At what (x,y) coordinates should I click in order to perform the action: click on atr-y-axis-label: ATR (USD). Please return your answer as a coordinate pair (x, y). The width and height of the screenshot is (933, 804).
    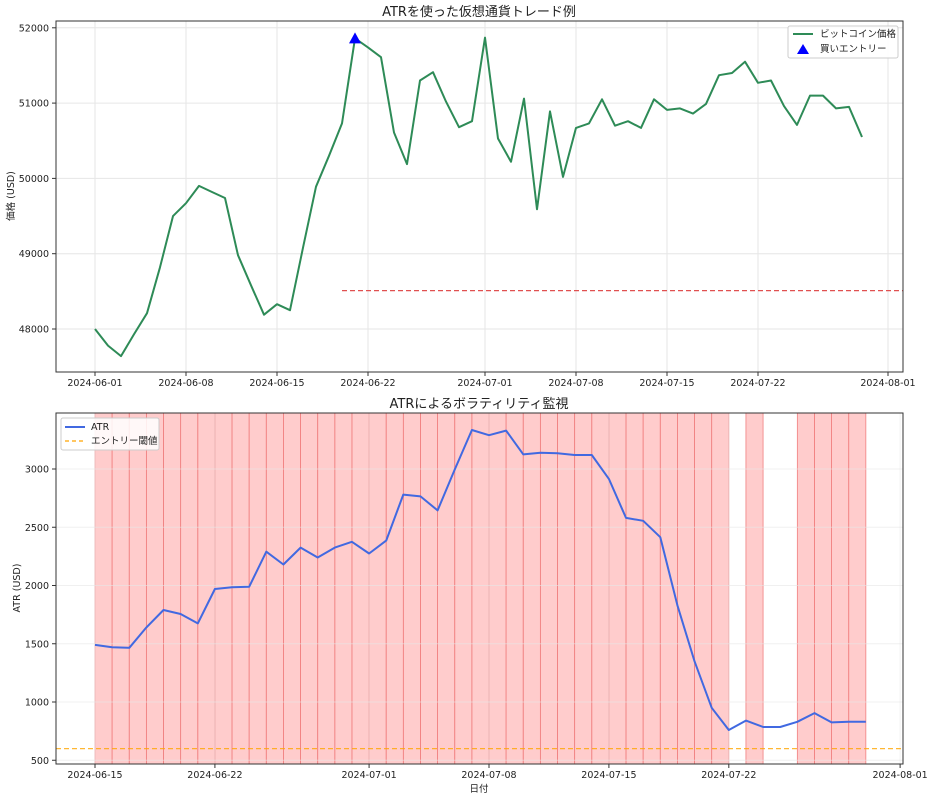
    Looking at the image, I should click on (17, 588).